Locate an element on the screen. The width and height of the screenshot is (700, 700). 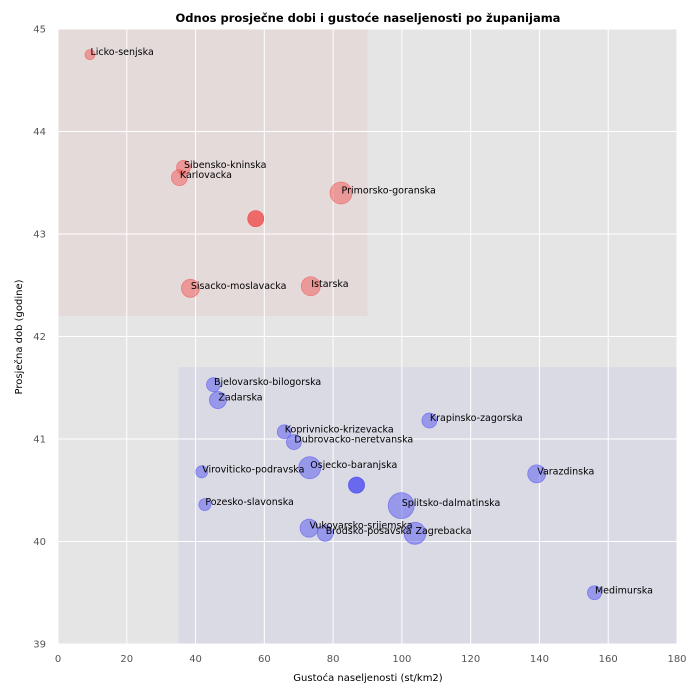
point-label: Zadarska is located at coordinates (240, 398).